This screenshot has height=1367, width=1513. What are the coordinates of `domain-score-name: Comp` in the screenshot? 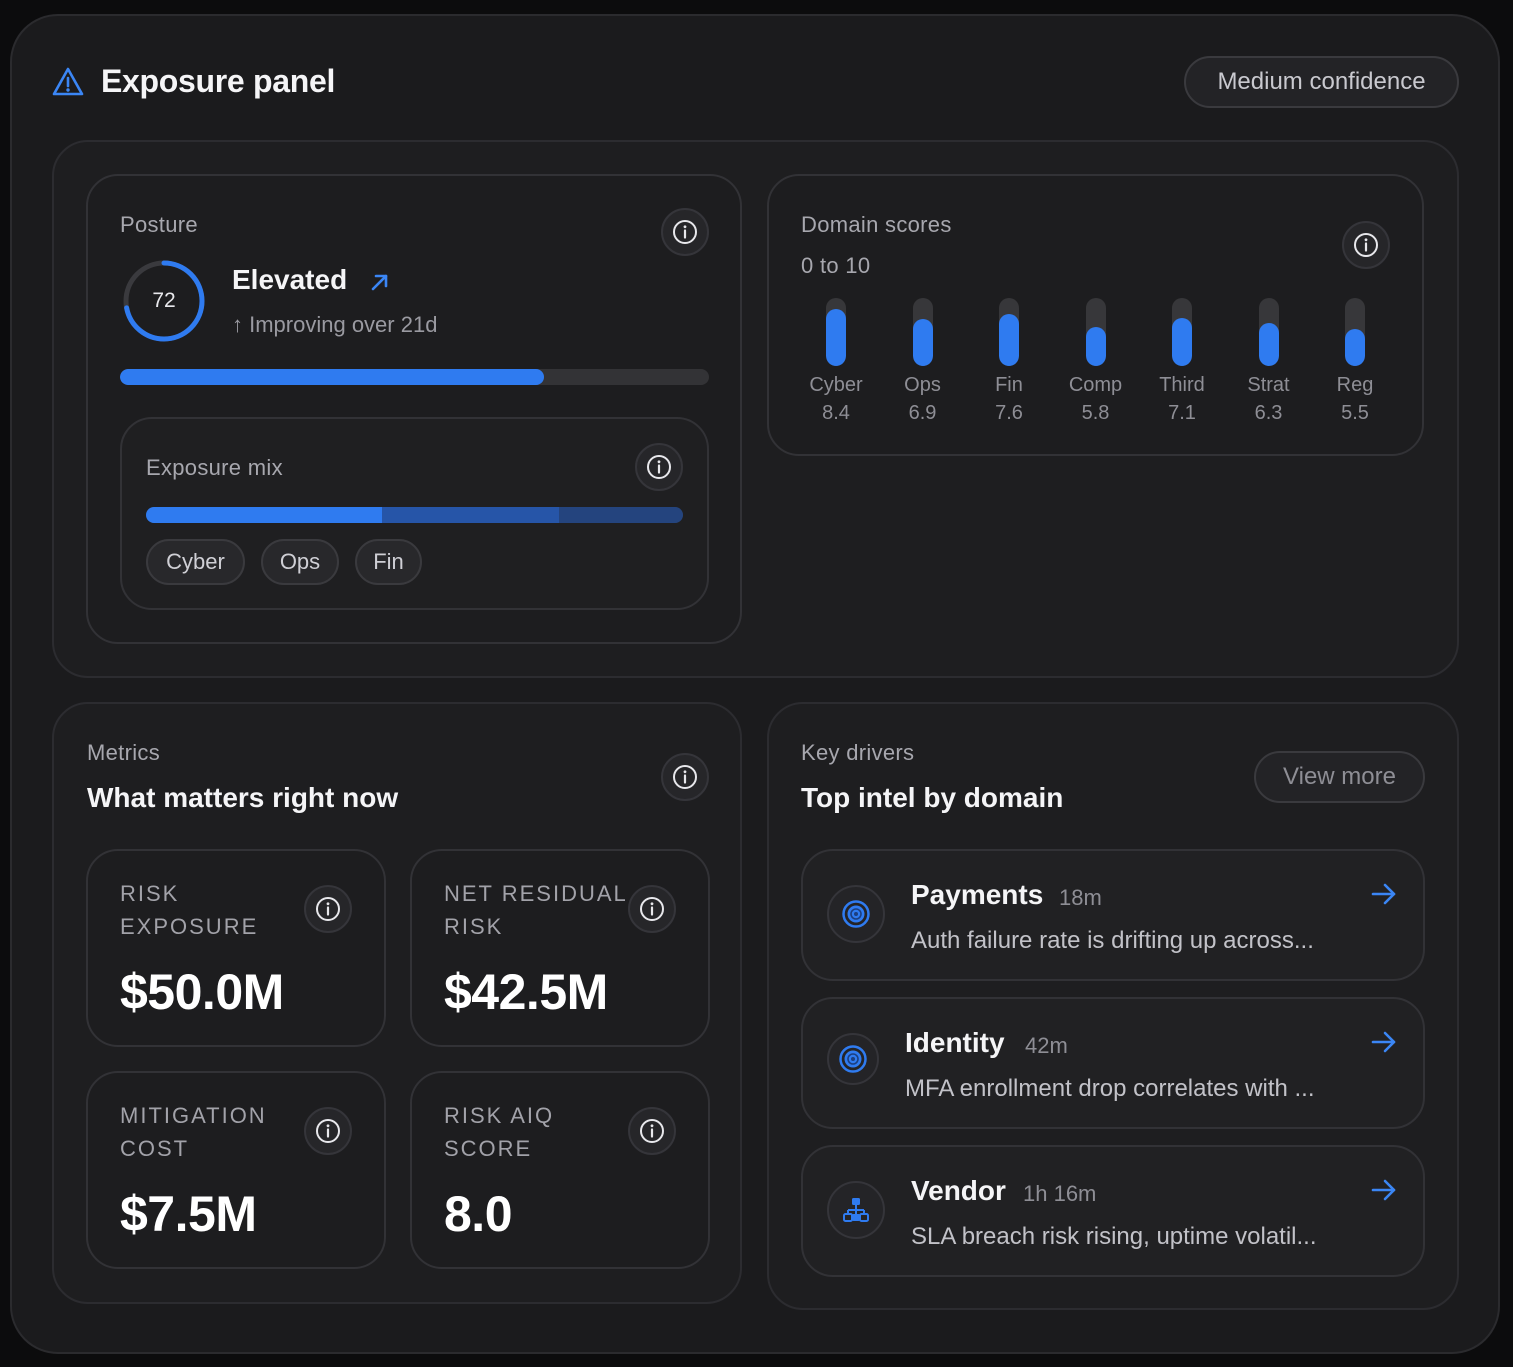 It's located at (1095, 385).